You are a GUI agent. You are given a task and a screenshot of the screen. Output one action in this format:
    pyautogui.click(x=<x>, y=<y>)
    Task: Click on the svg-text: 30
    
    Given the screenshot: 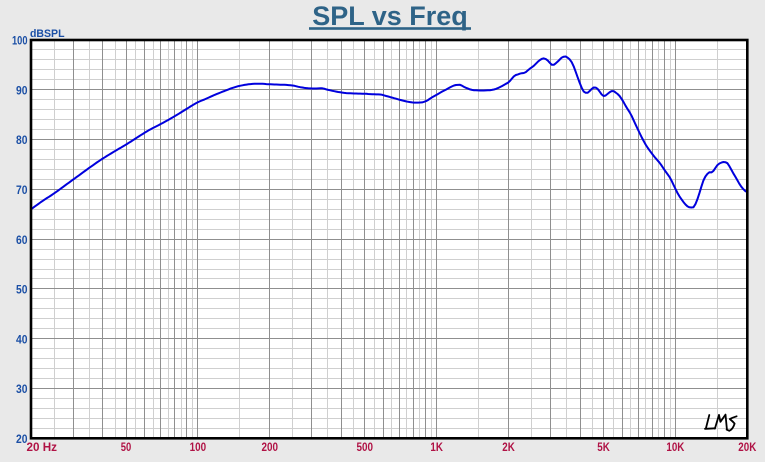 What is the action you would take?
    pyautogui.click(x=22, y=390)
    